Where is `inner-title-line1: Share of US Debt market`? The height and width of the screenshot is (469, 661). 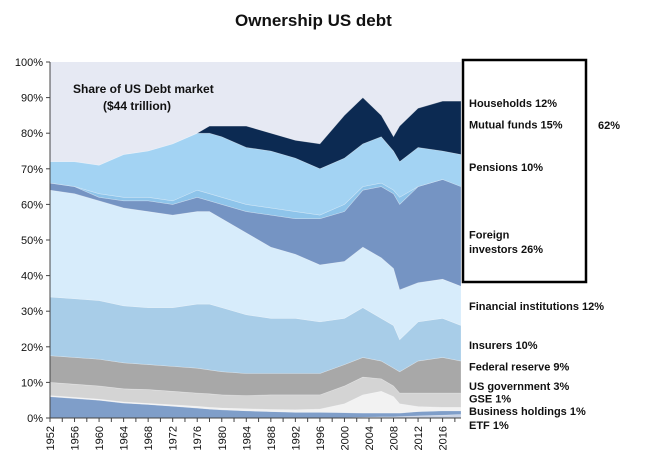 inner-title-line1: Share of US Debt market is located at coordinates (143, 89).